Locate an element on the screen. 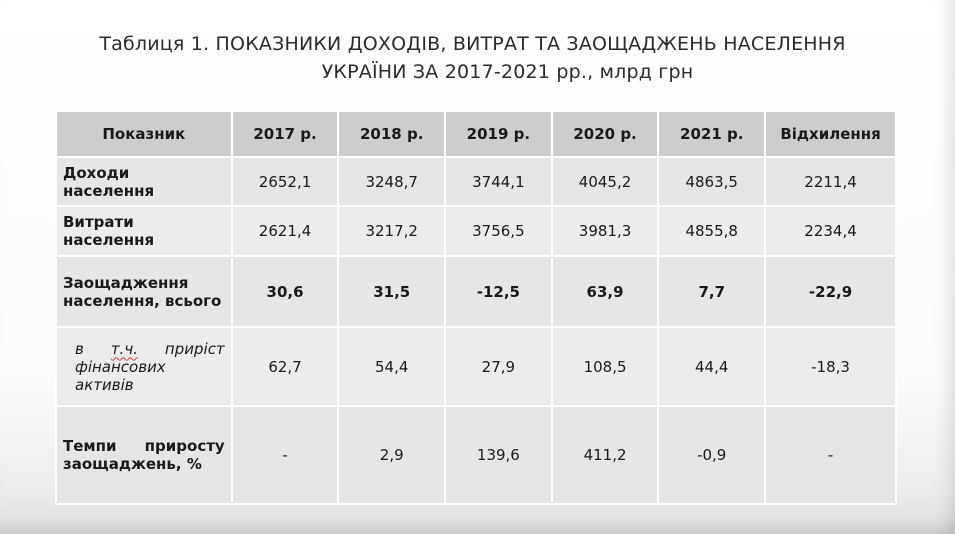 This screenshot has height=534, width=955. table-cell: 2234,4 is located at coordinates (830, 231).